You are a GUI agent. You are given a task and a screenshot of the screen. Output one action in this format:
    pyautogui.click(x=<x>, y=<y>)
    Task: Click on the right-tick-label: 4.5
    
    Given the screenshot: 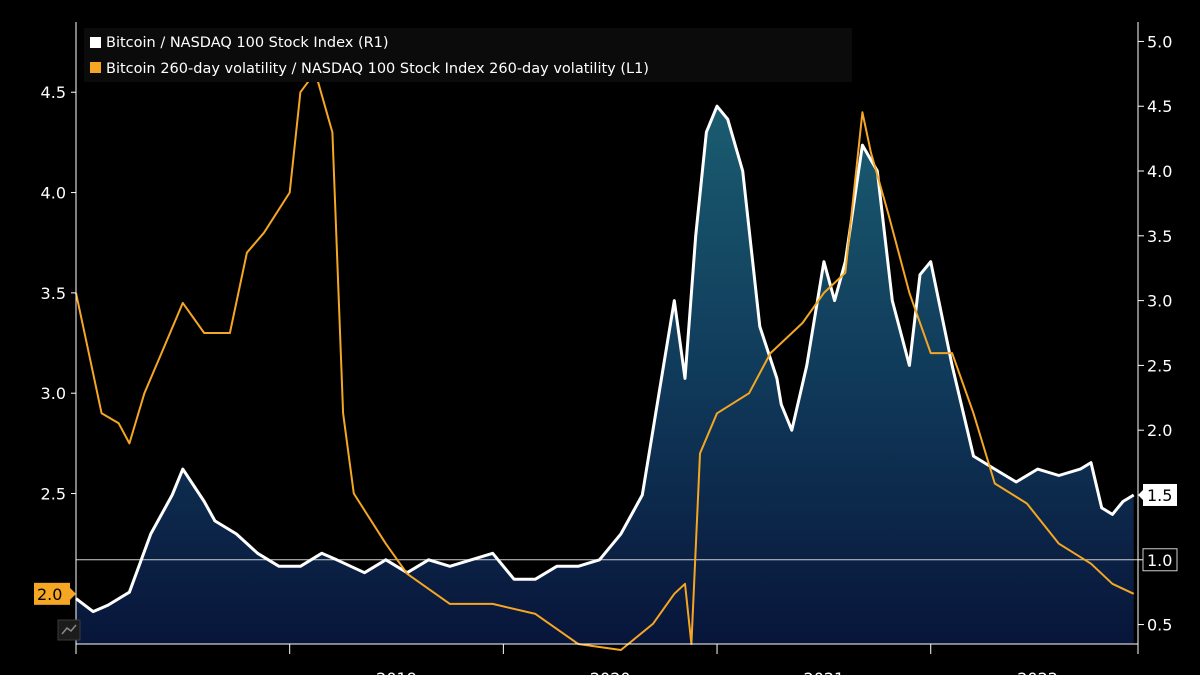 What is the action you would take?
    pyautogui.click(x=1159, y=106)
    